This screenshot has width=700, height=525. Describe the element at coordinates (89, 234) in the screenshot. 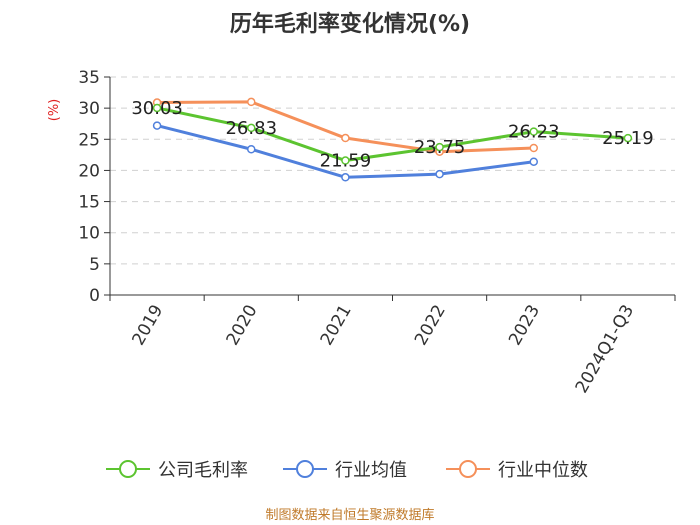

I see `y-tick-label: 10` at that location.